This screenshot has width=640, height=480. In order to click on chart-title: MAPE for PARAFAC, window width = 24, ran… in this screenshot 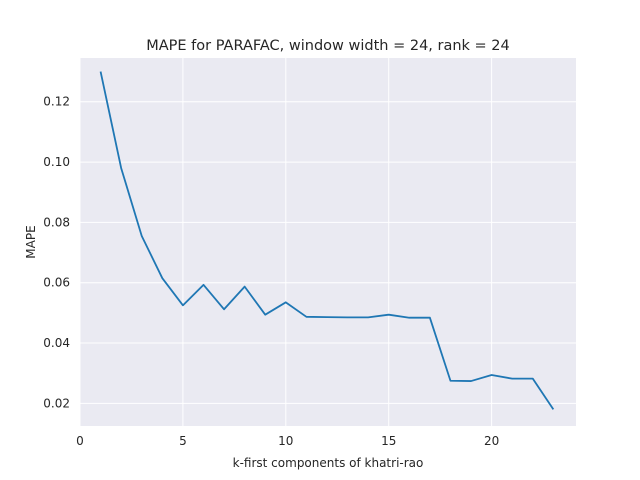, I will do `click(328, 46)`.